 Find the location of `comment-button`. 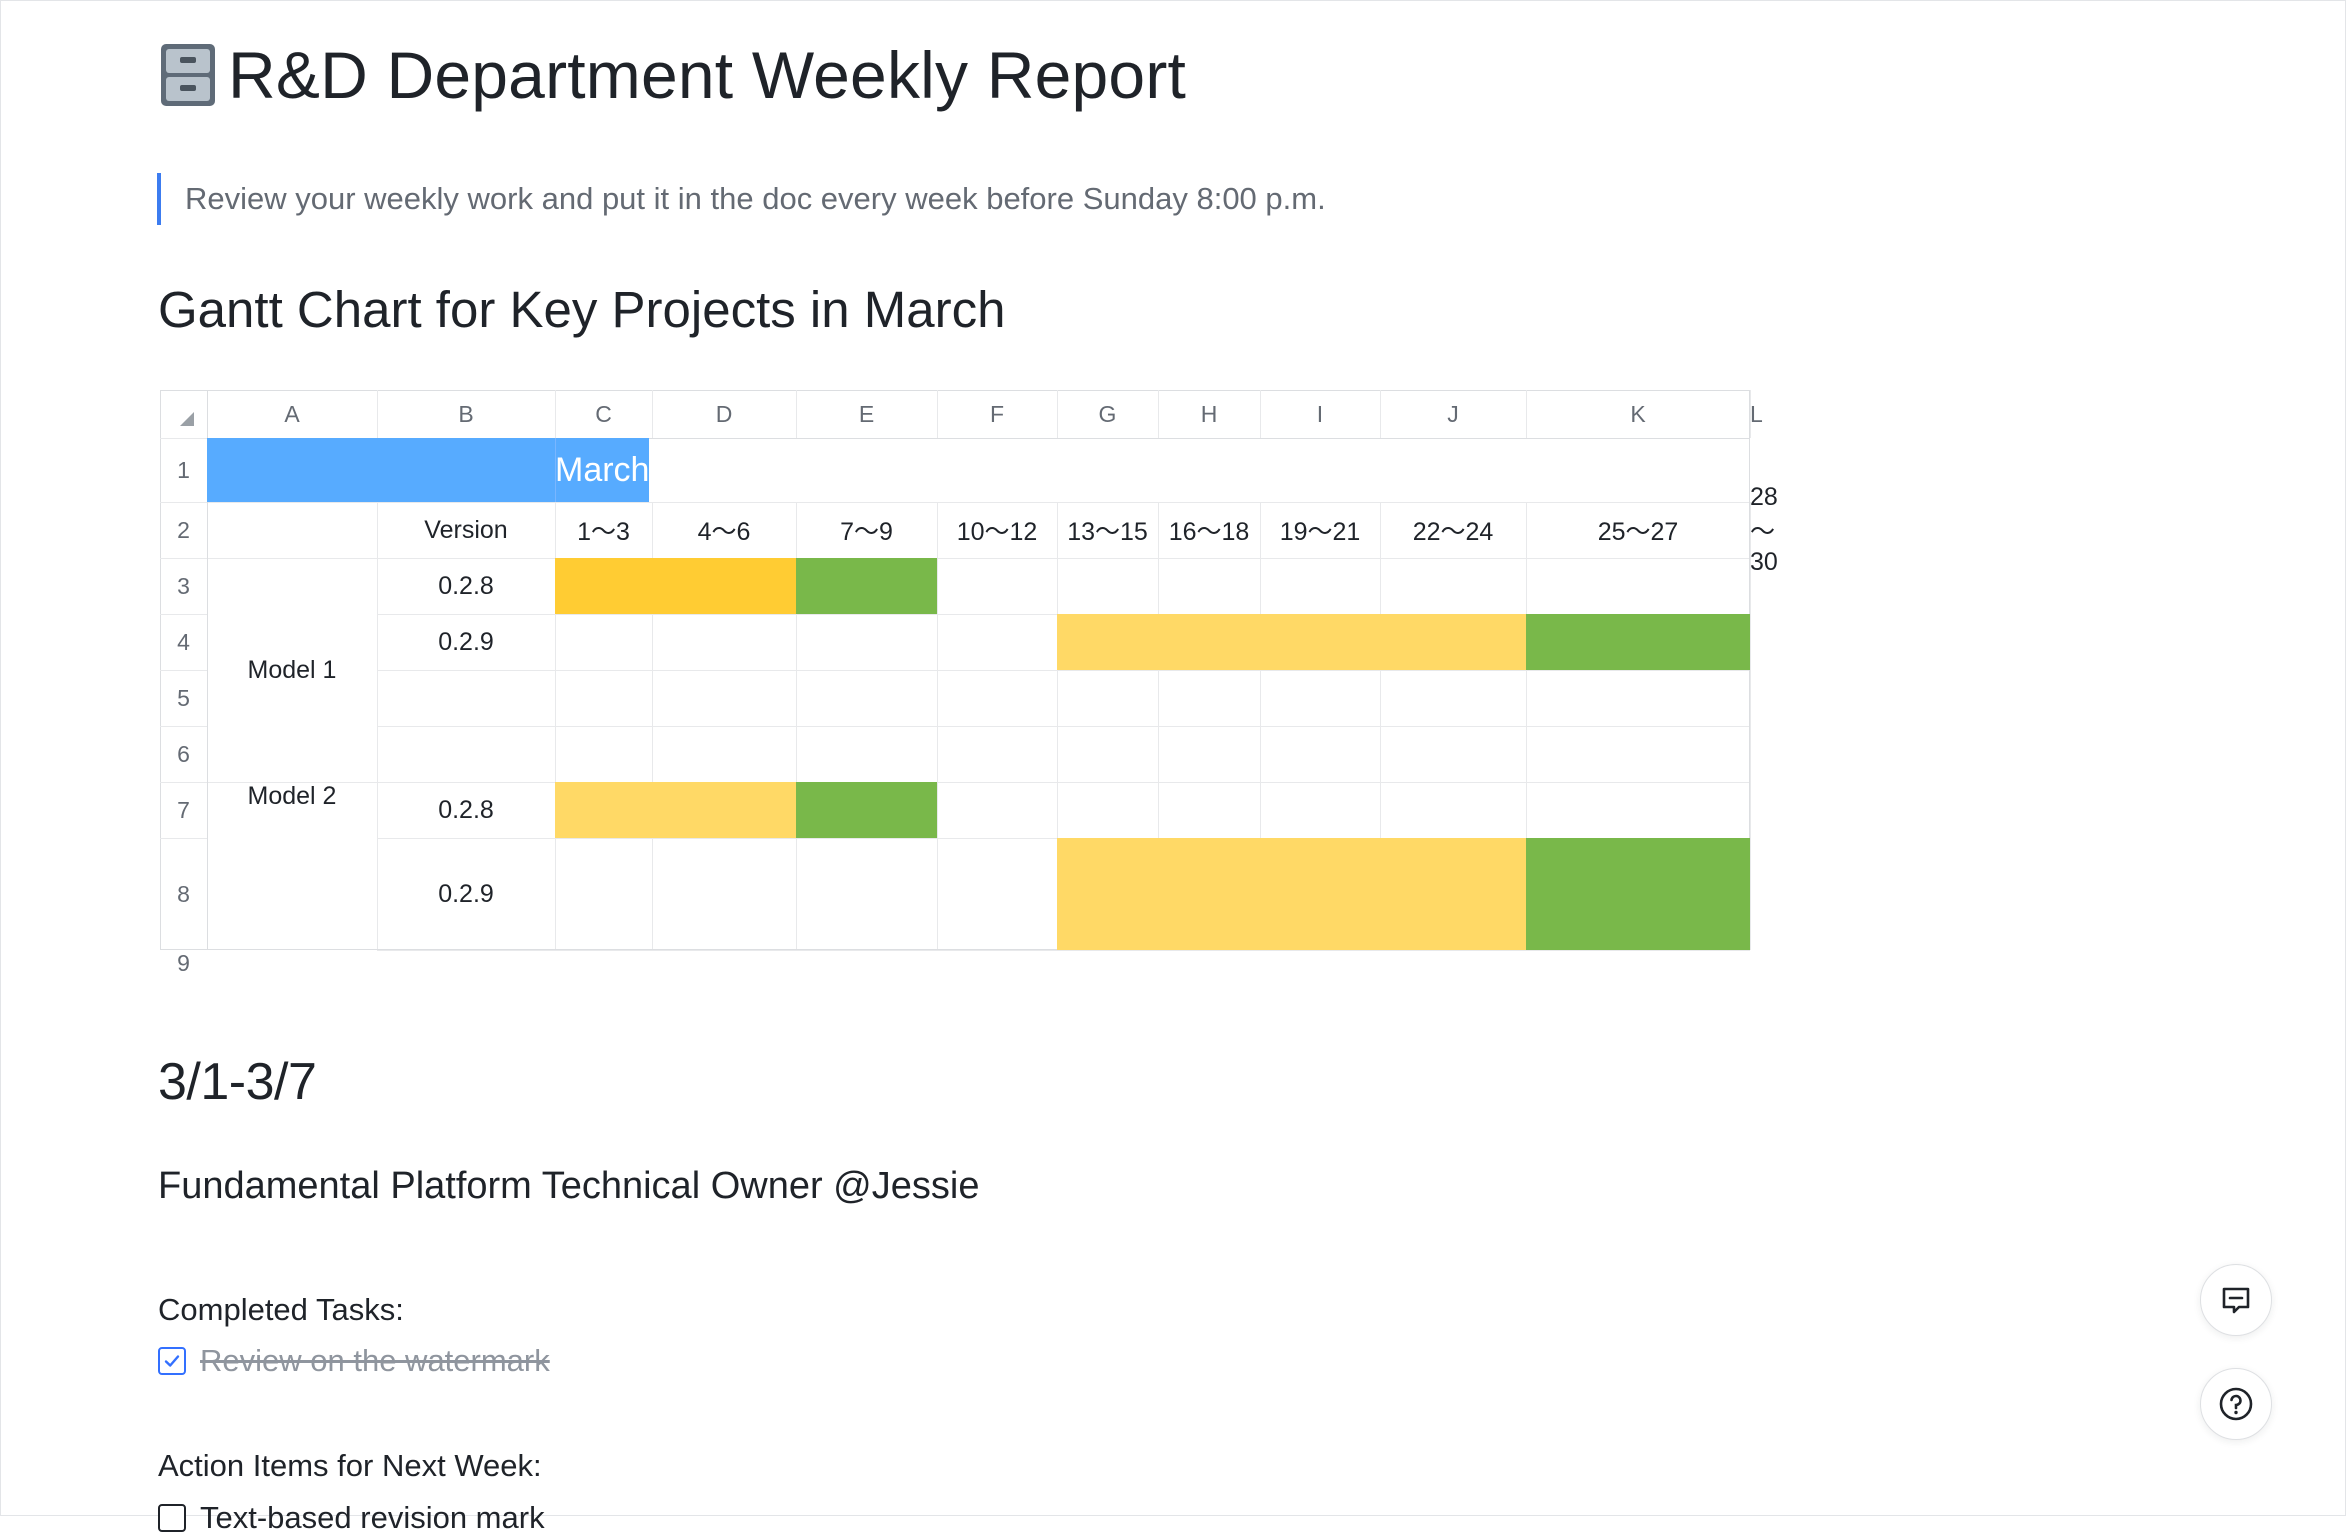

comment-button is located at coordinates (2236, 1300).